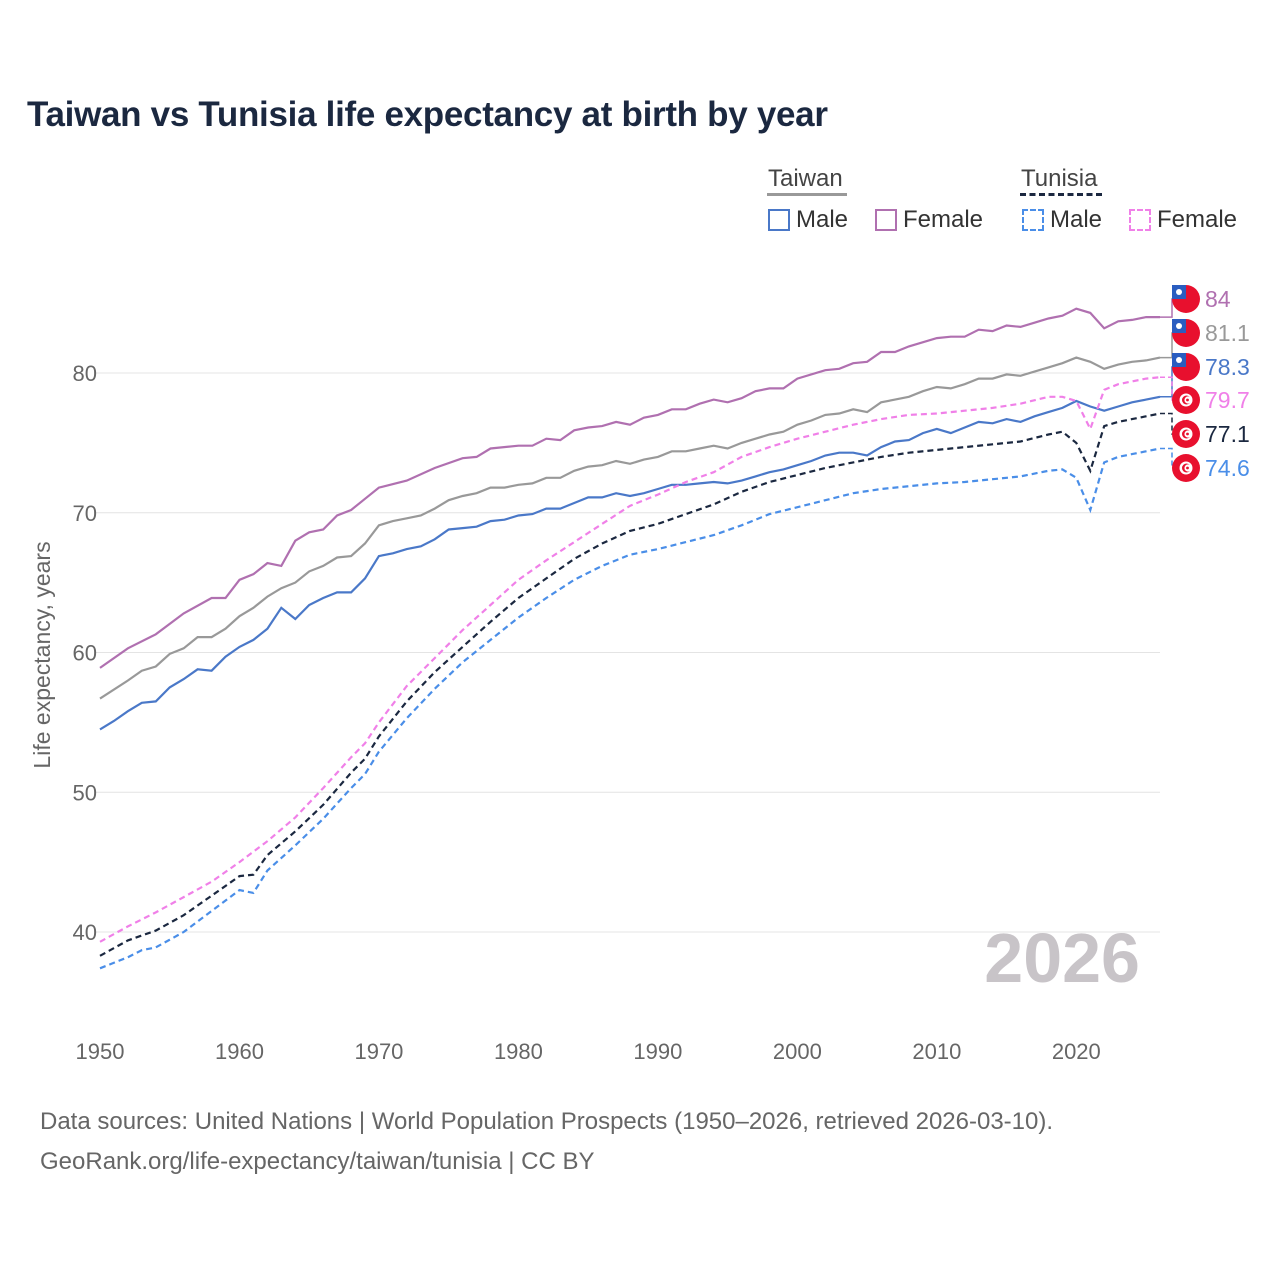 The image size is (1280, 1280). I want to click on legend-tunisia-label: Tunisia, so click(1059, 178).